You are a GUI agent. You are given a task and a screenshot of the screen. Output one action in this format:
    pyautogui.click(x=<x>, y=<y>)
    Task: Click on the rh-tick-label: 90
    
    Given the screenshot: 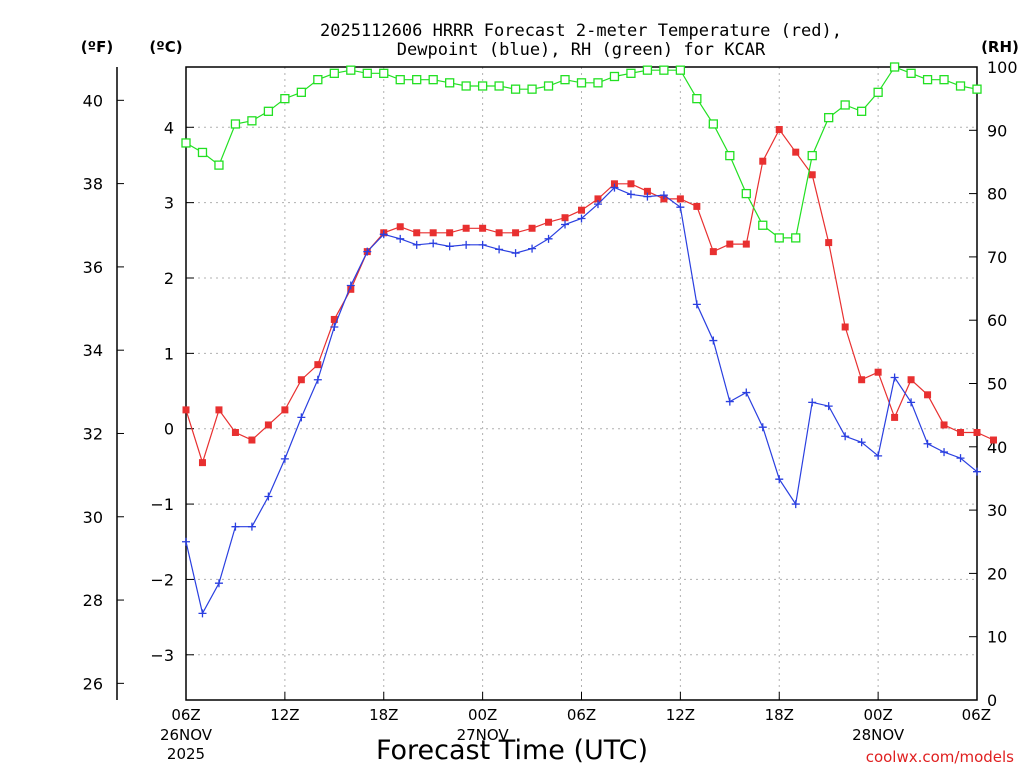 What is the action you would take?
    pyautogui.click(x=997, y=130)
    